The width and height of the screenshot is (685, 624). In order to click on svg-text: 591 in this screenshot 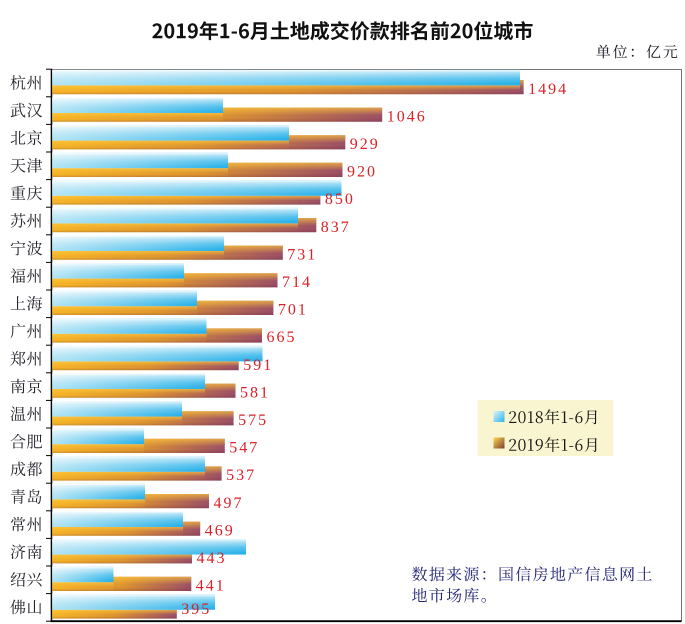, I will do `click(258, 365)`.